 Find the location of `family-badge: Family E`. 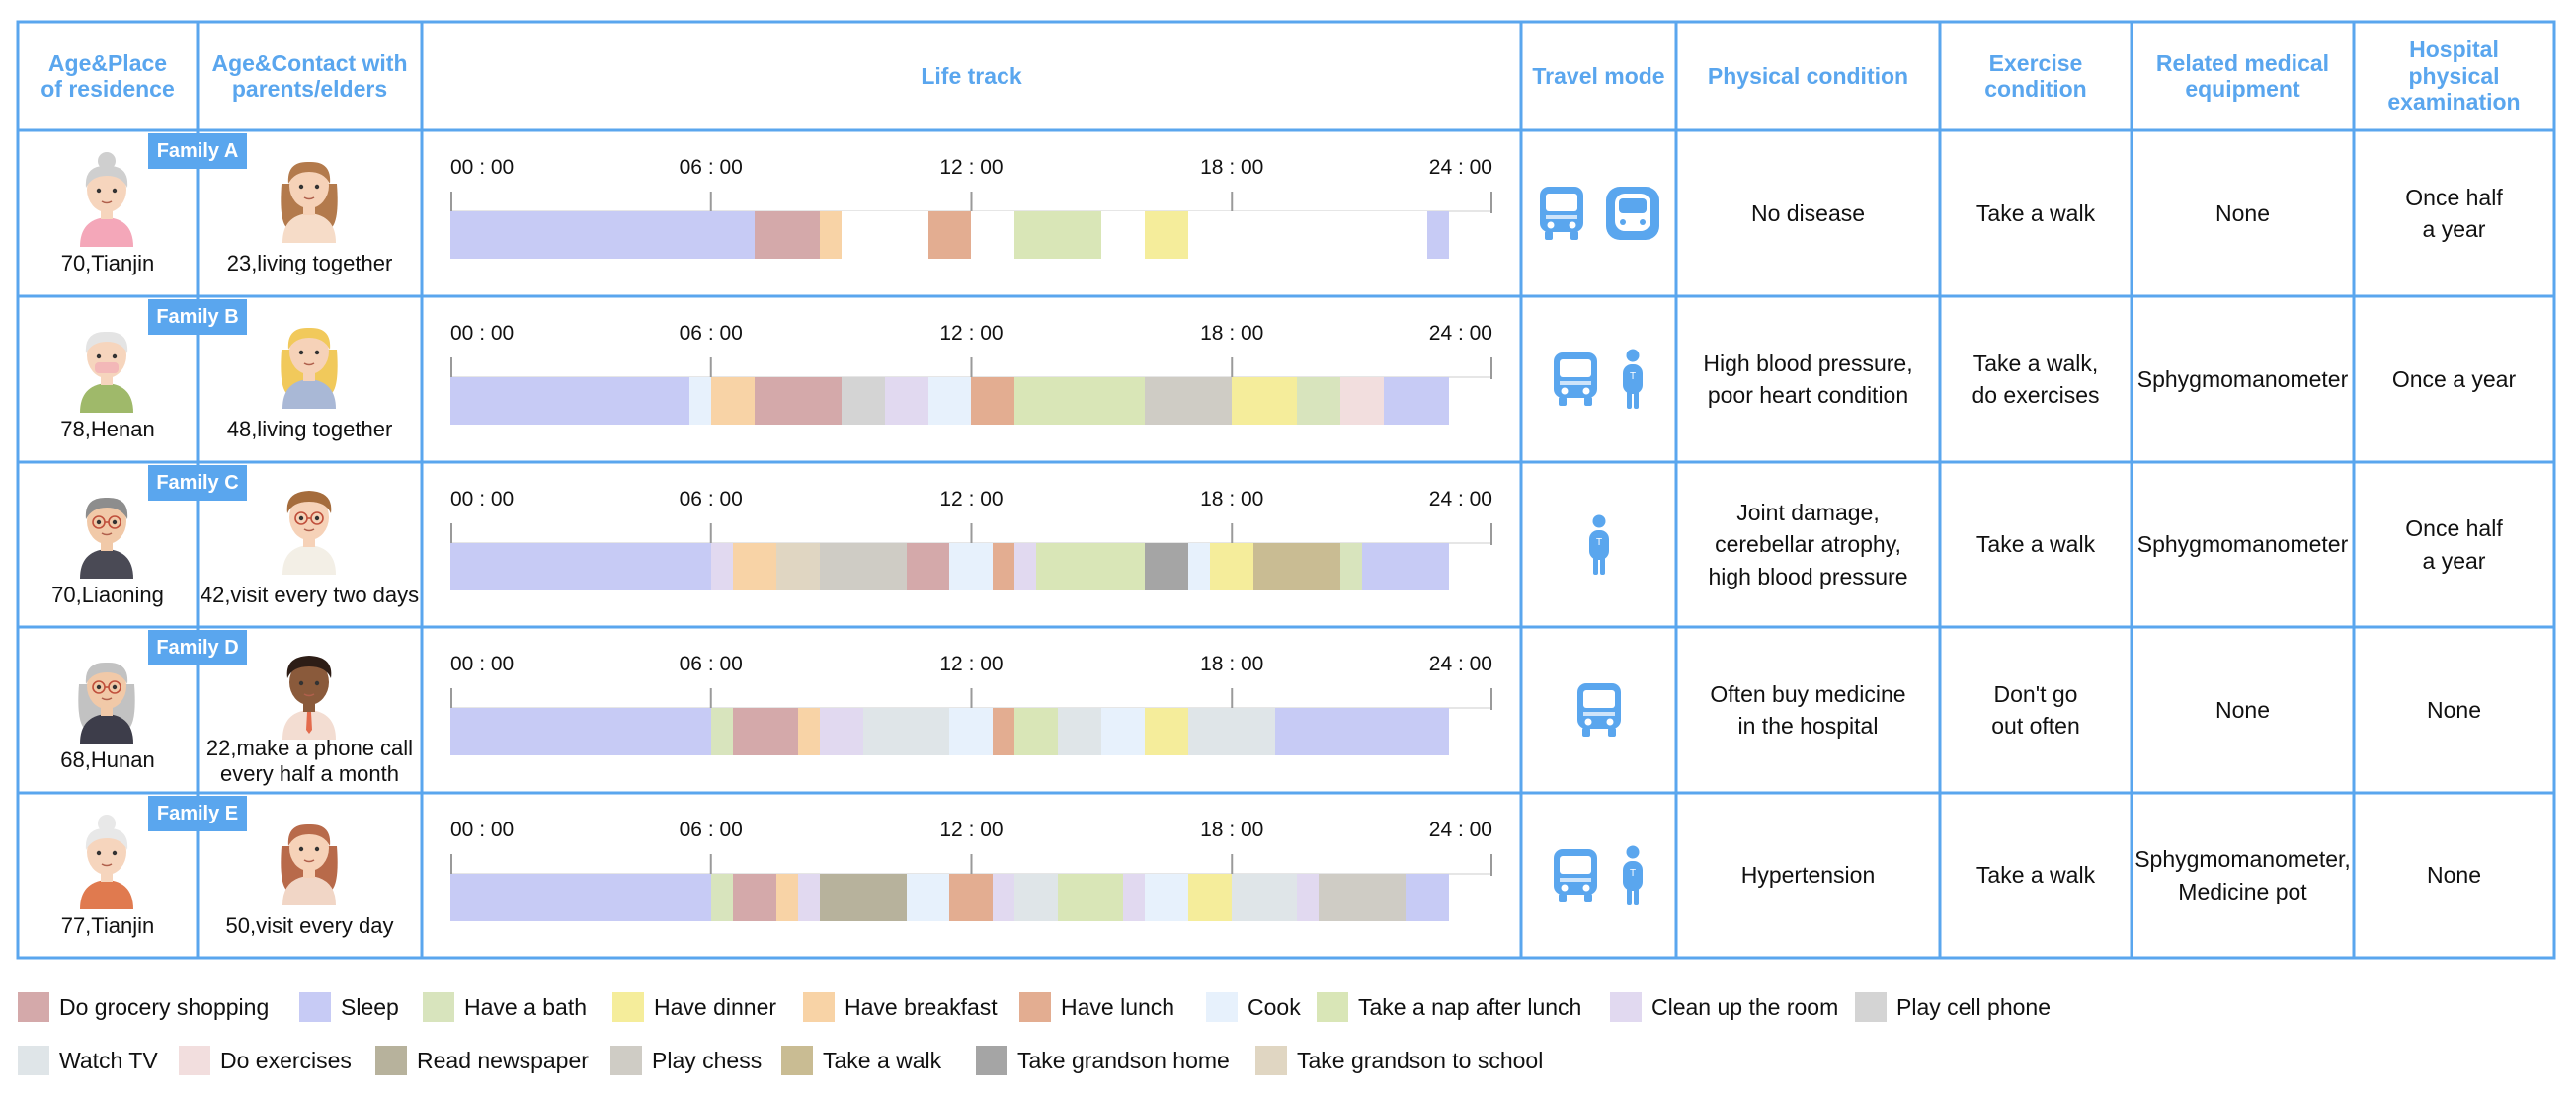

family-badge: Family E is located at coordinates (197, 813).